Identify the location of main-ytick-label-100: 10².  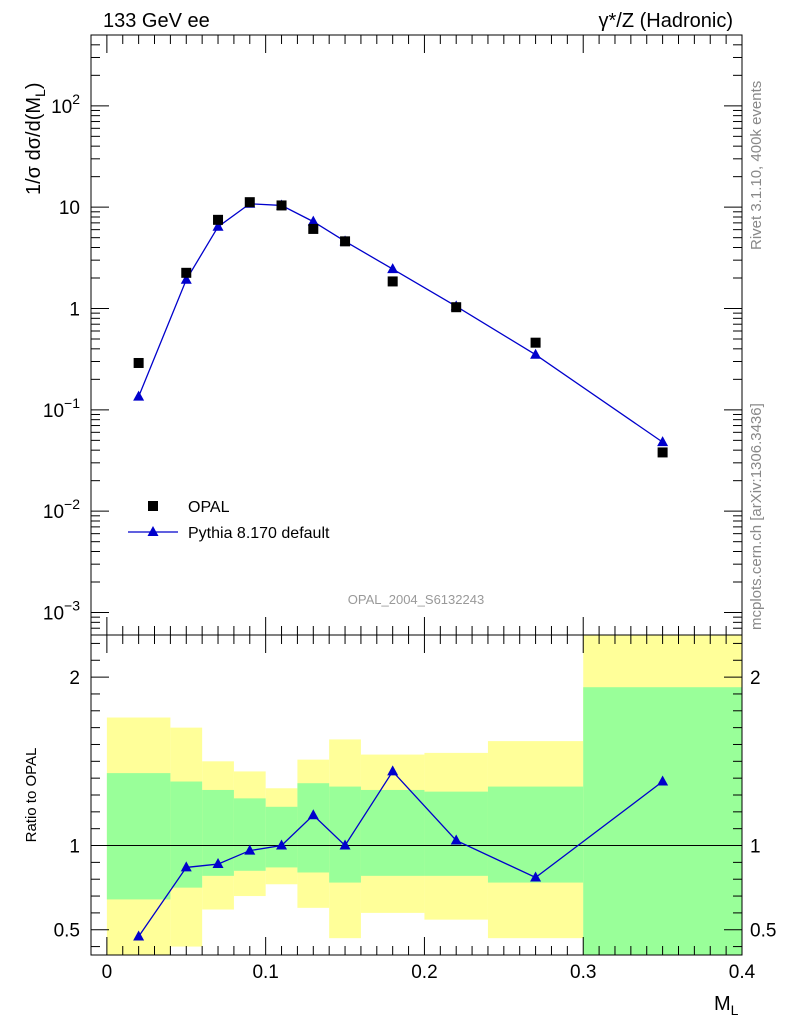
(65, 104).